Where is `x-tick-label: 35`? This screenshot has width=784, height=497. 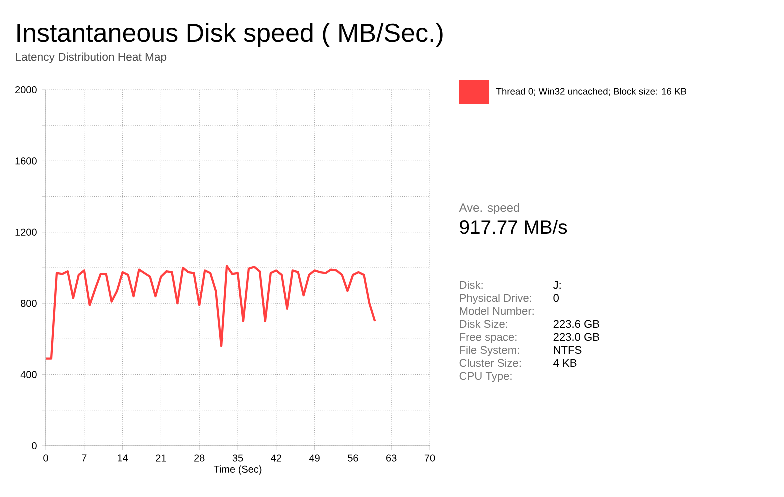
x-tick-label: 35 is located at coordinates (238, 458).